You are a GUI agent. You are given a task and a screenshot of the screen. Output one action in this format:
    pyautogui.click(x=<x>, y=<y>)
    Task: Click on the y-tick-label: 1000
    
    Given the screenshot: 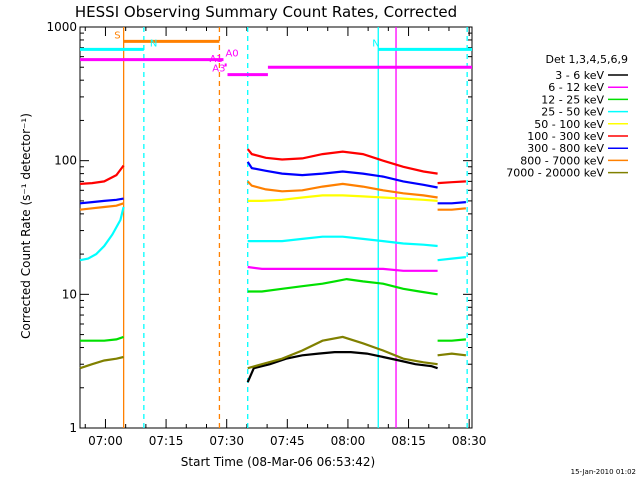 What is the action you would take?
    pyautogui.click(x=61, y=27)
    